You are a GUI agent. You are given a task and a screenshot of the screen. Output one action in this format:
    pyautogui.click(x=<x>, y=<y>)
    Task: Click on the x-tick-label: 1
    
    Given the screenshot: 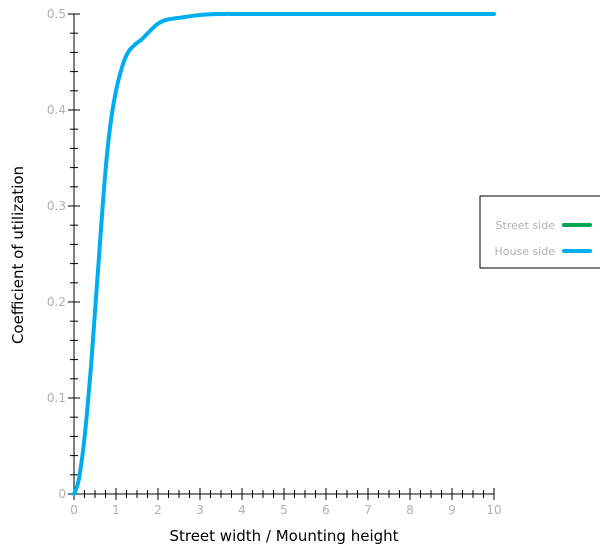 What is the action you would take?
    pyautogui.click(x=116, y=510)
    